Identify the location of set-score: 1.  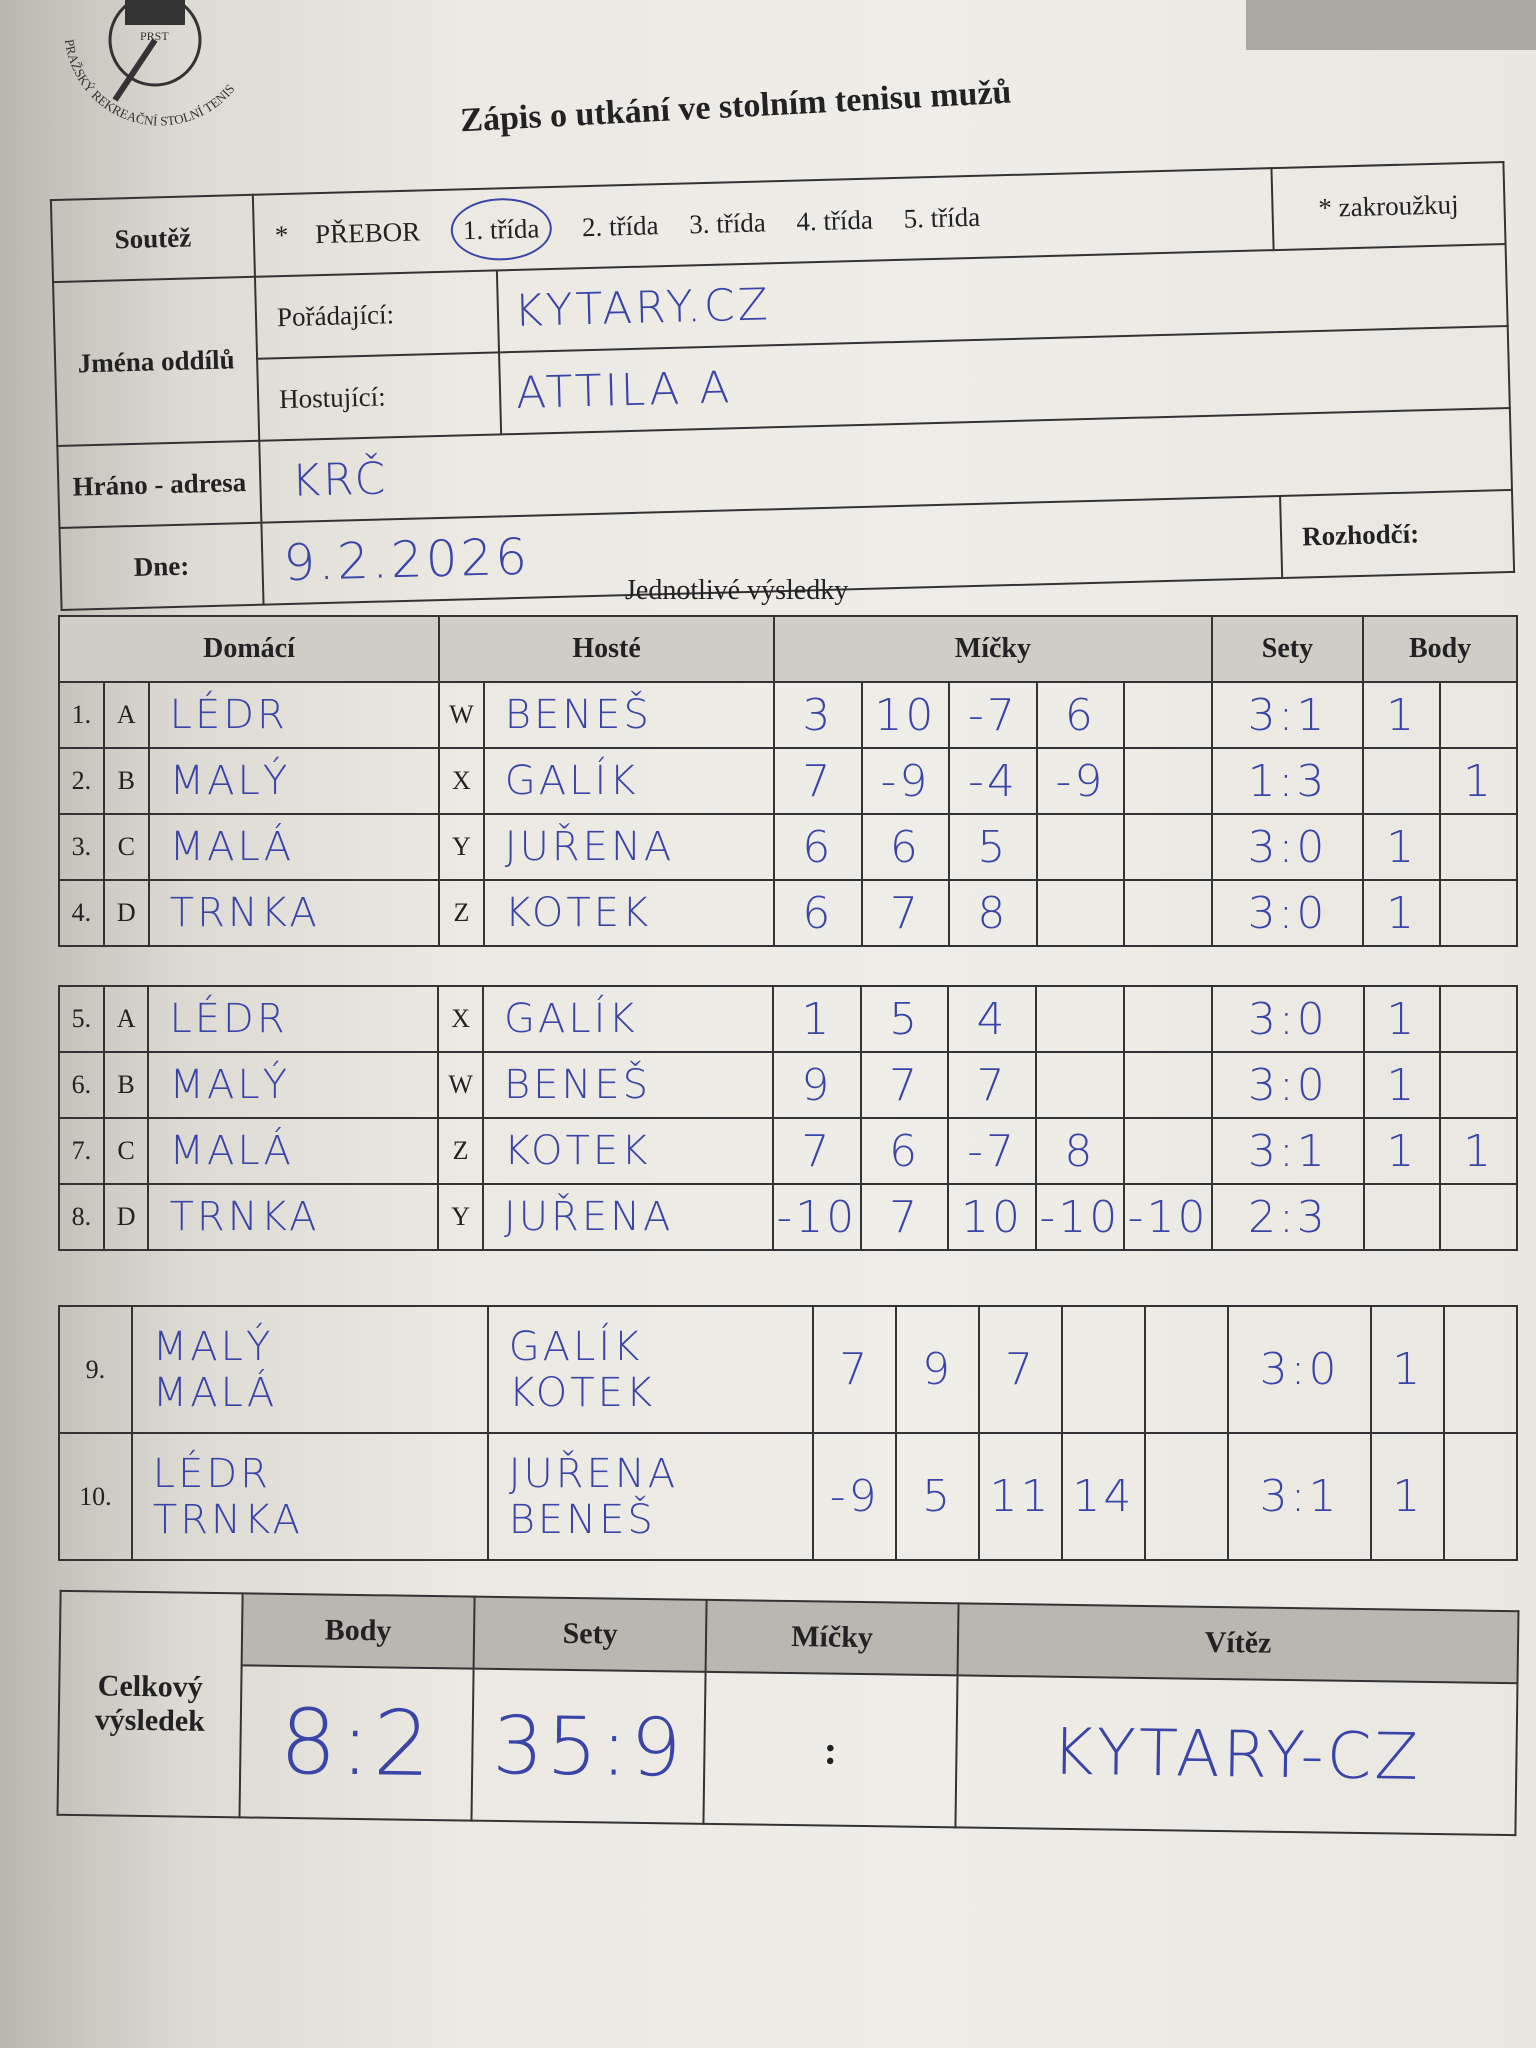
(816, 1019).